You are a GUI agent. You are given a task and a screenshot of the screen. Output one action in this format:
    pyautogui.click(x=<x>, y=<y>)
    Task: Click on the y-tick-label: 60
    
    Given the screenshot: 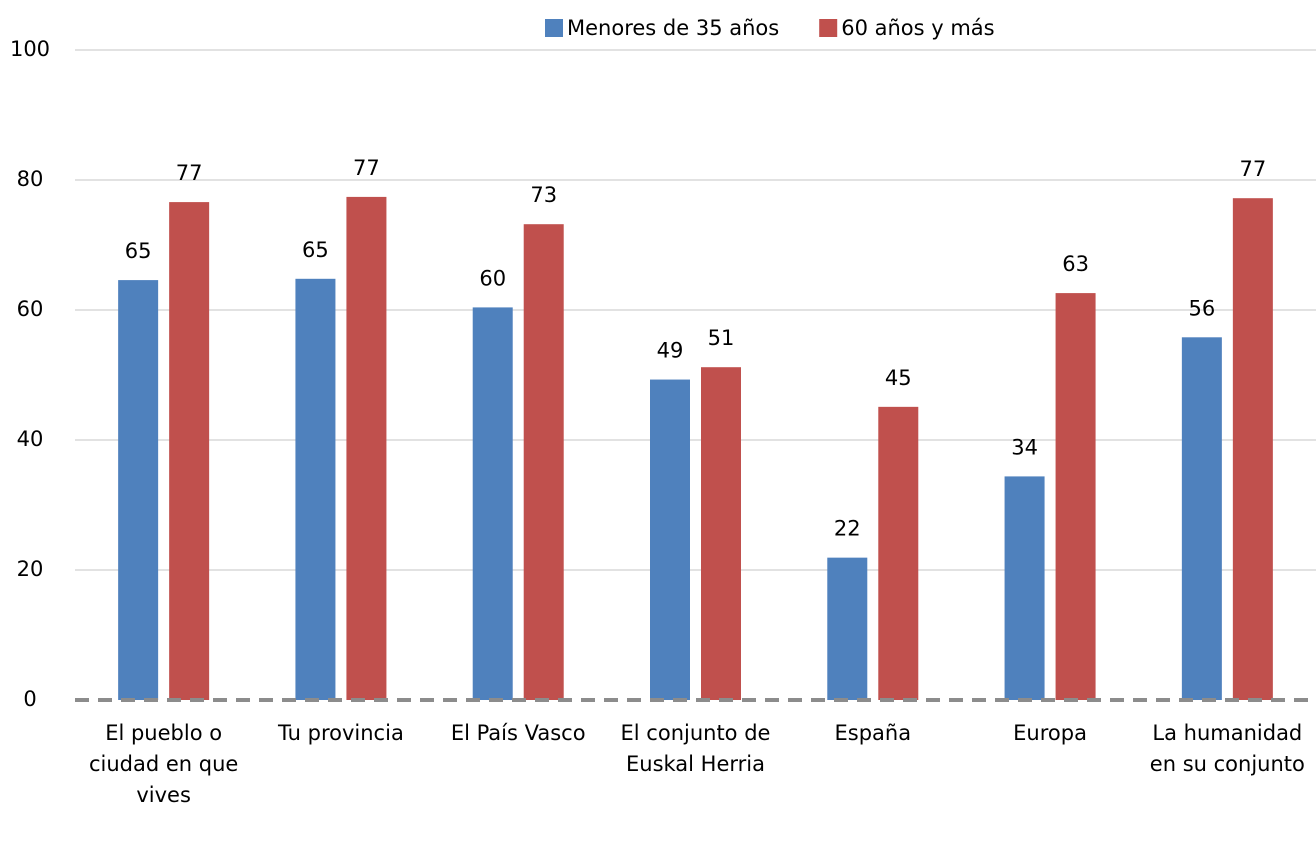 What is the action you would take?
    pyautogui.click(x=30, y=309)
    